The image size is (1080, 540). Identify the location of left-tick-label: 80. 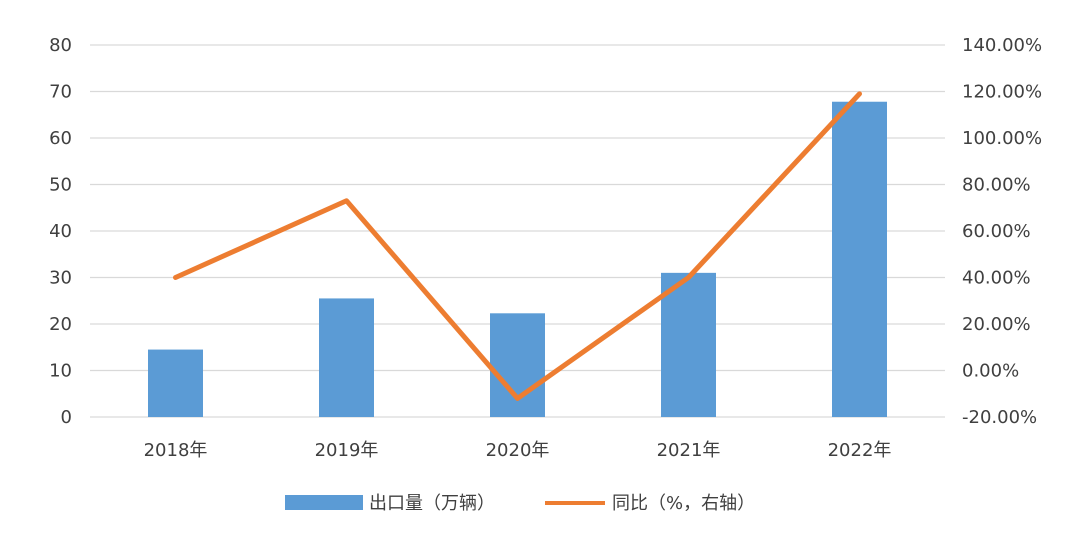
(60, 45).